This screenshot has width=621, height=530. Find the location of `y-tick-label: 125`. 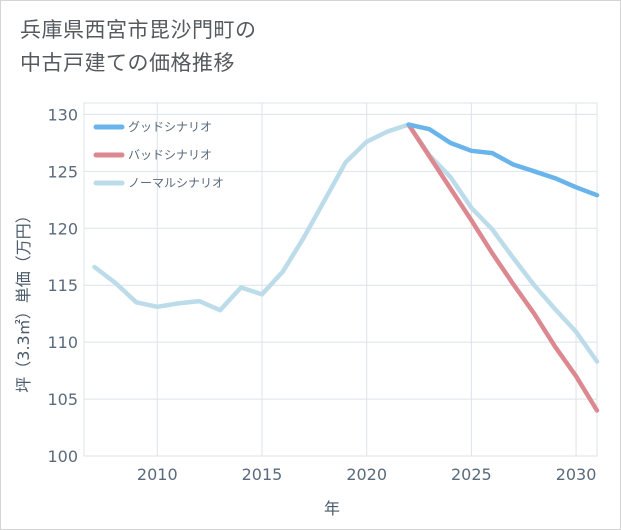

y-tick-label: 125 is located at coordinates (62, 171).